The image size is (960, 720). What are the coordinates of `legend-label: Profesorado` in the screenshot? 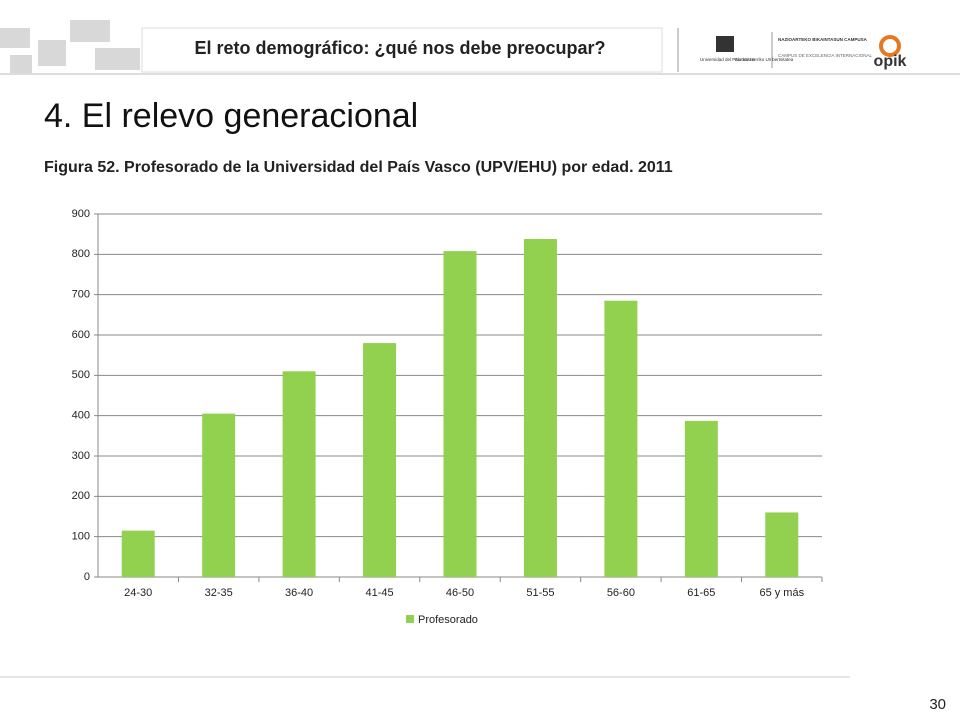 It's located at (448, 620).